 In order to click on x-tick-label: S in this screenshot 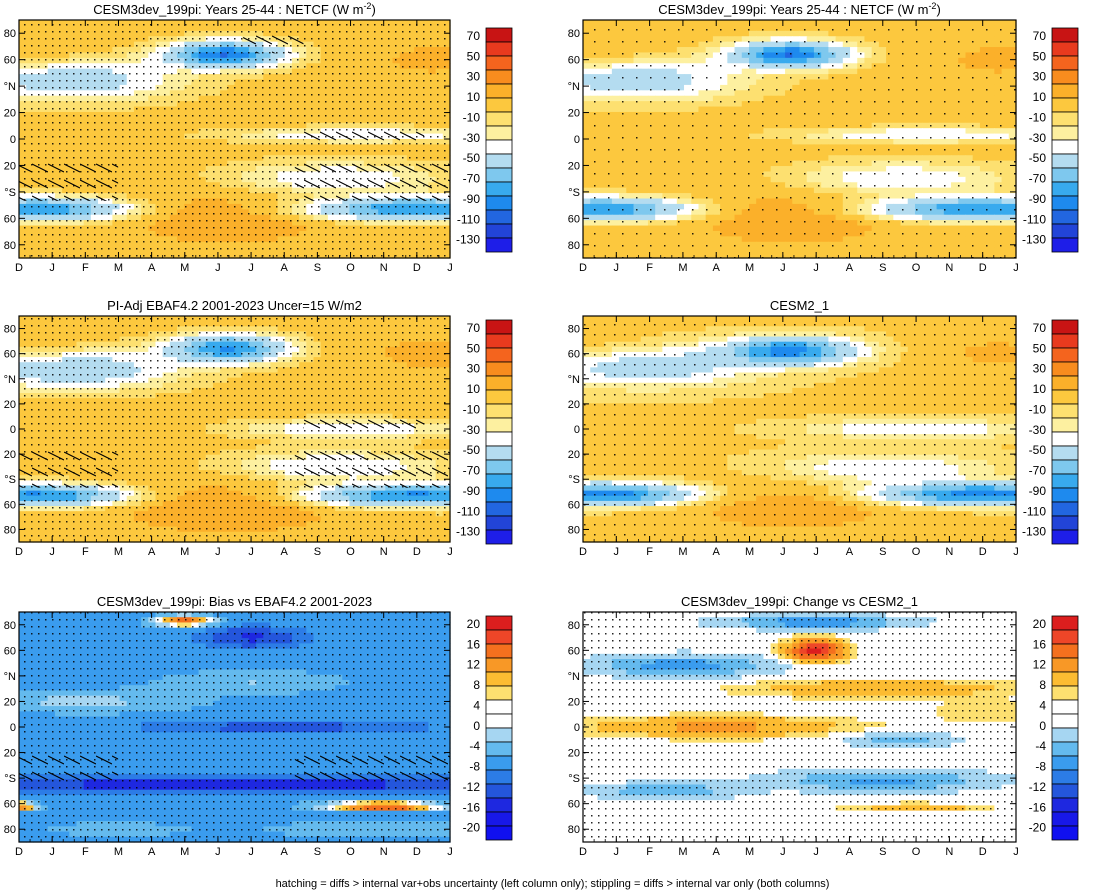, I will do `click(317, 268)`.